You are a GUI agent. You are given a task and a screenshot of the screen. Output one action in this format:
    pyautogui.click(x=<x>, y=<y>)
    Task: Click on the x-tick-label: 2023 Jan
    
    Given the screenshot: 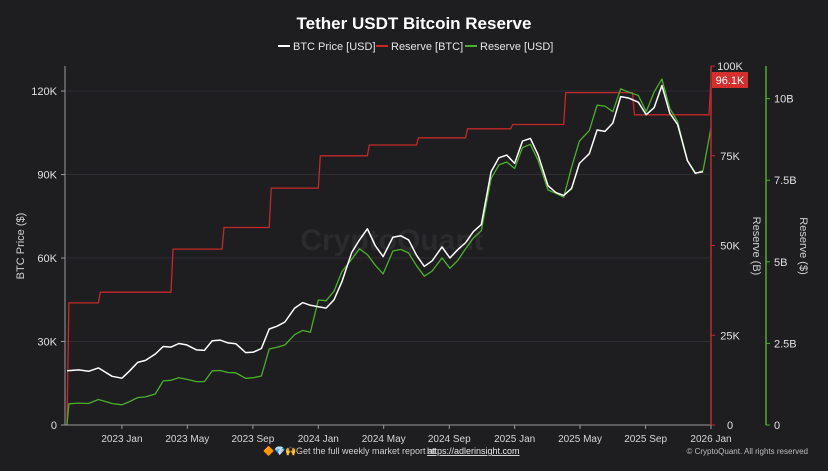 What is the action you would take?
    pyautogui.click(x=121, y=439)
    